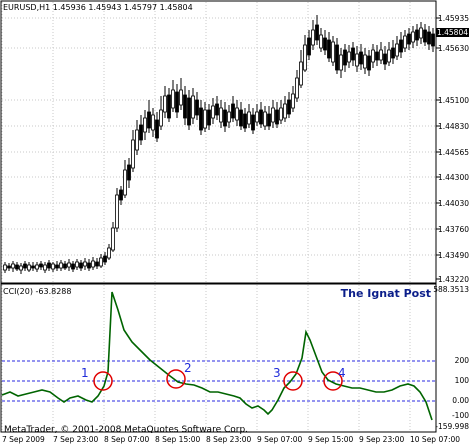  I want to click on price-tick: 1.43220, so click(453, 279).